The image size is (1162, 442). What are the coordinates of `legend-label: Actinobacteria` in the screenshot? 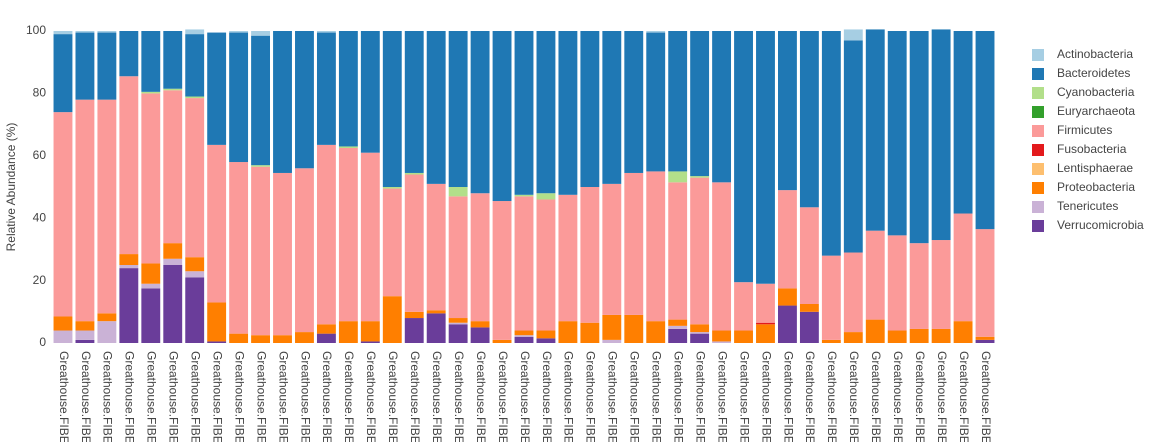 It's located at (1095, 54).